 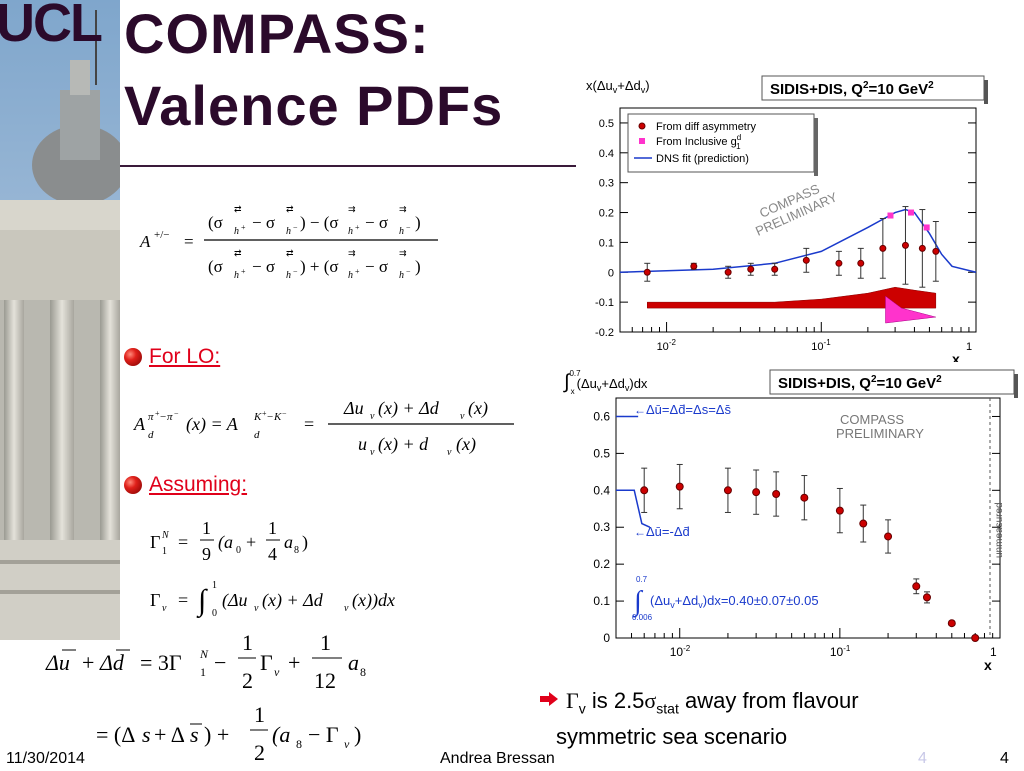 What do you see at coordinates (611, 273) in the screenshot?
I see `plot1-ytick-label: 0` at bounding box center [611, 273].